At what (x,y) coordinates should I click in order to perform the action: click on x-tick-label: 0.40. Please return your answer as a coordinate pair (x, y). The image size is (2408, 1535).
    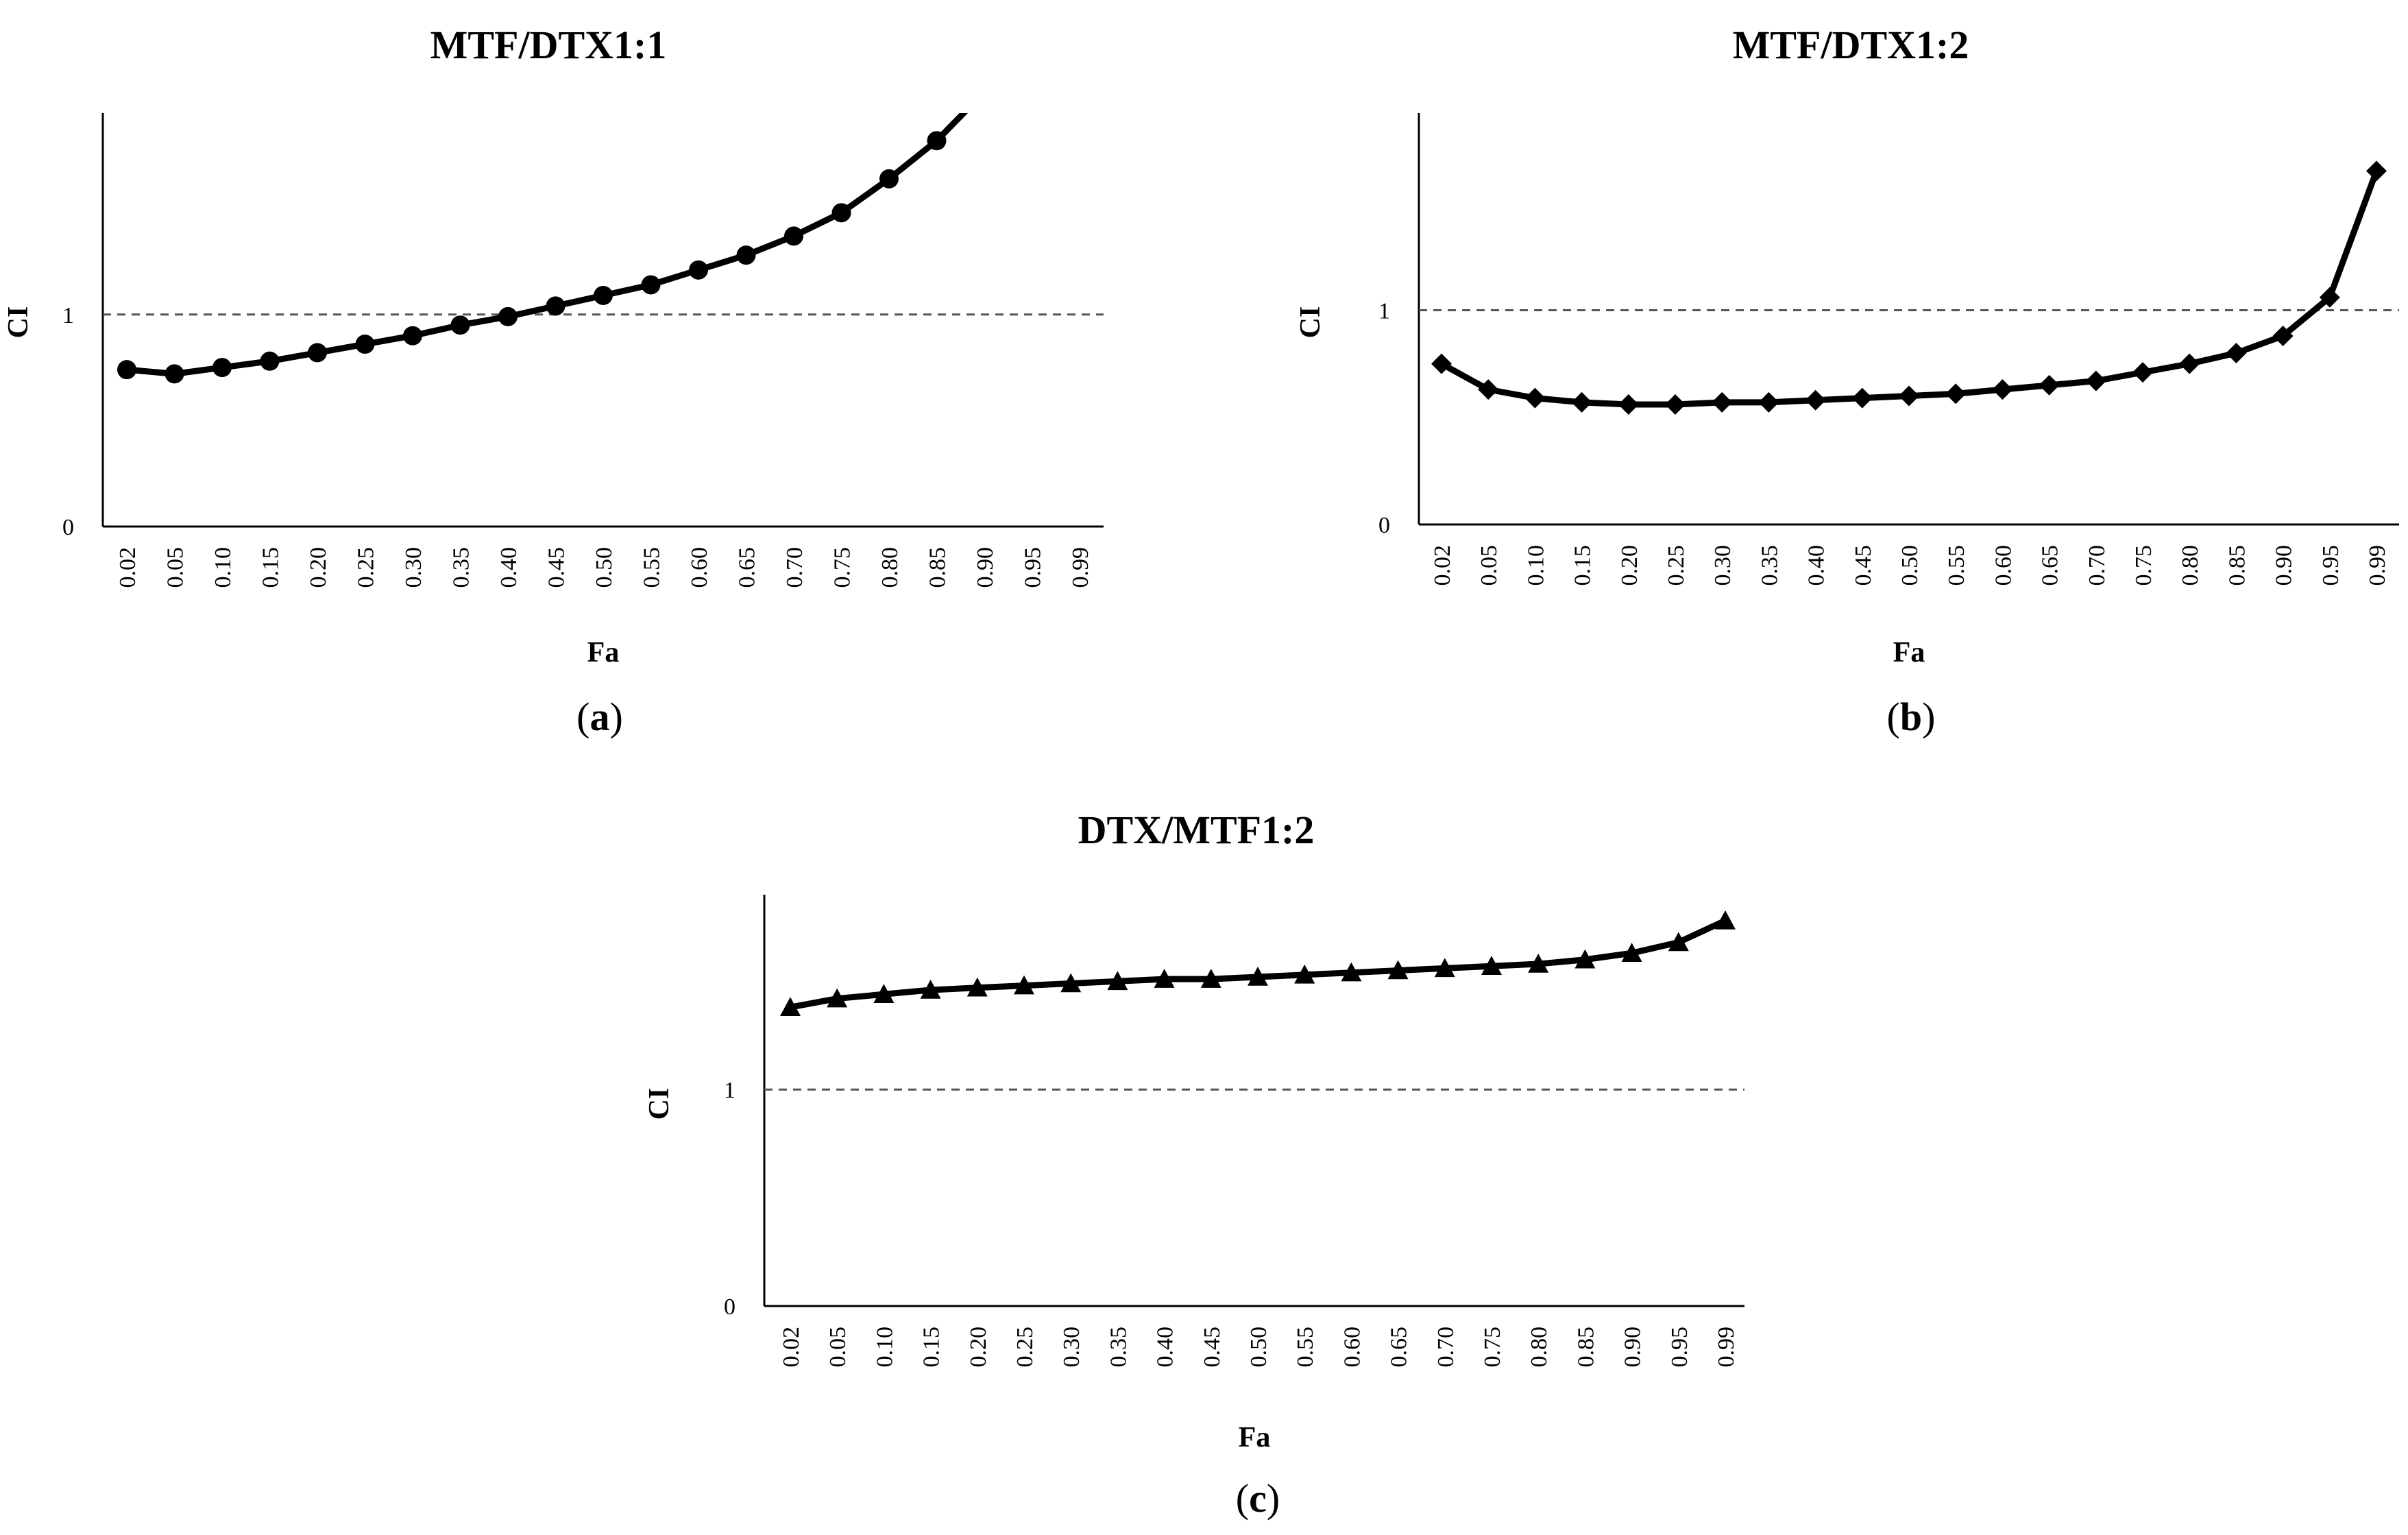
    Looking at the image, I should click on (1817, 565).